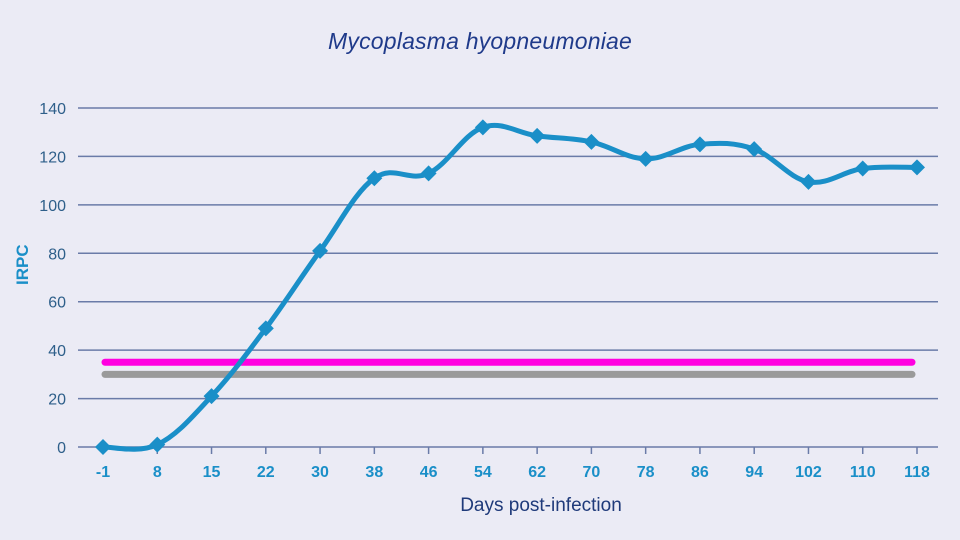 This screenshot has width=960, height=540. What do you see at coordinates (592, 472) in the screenshot?
I see `x-tick-label: 70` at bounding box center [592, 472].